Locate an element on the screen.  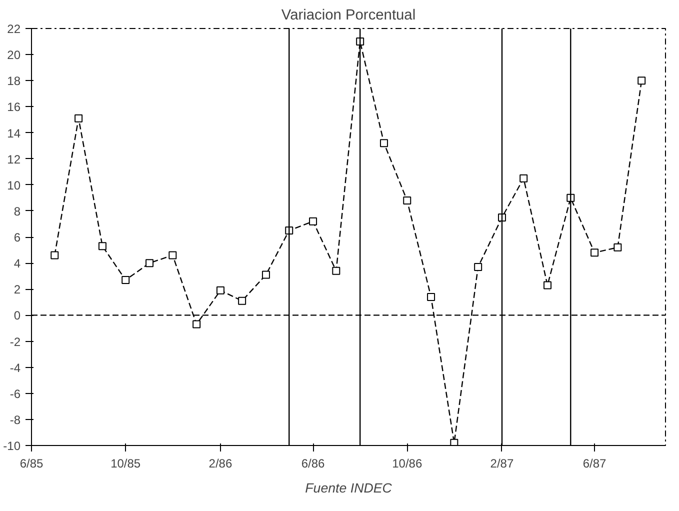
y-tick-label: 10 is located at coordinates (14, 185).